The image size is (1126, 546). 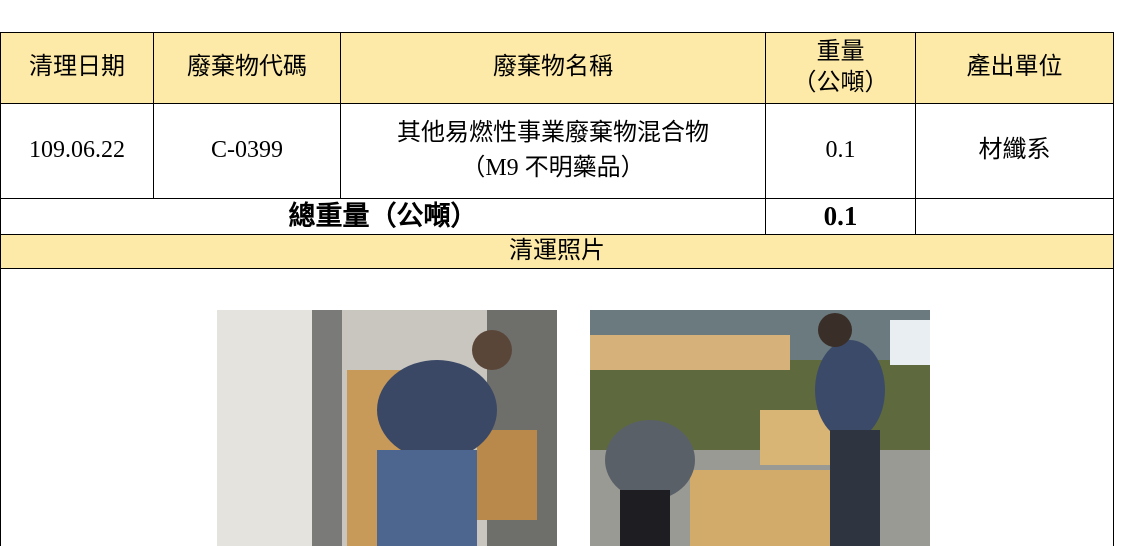 I want to click on photo-header-row: 清運照片, so click(x=557, y=252).